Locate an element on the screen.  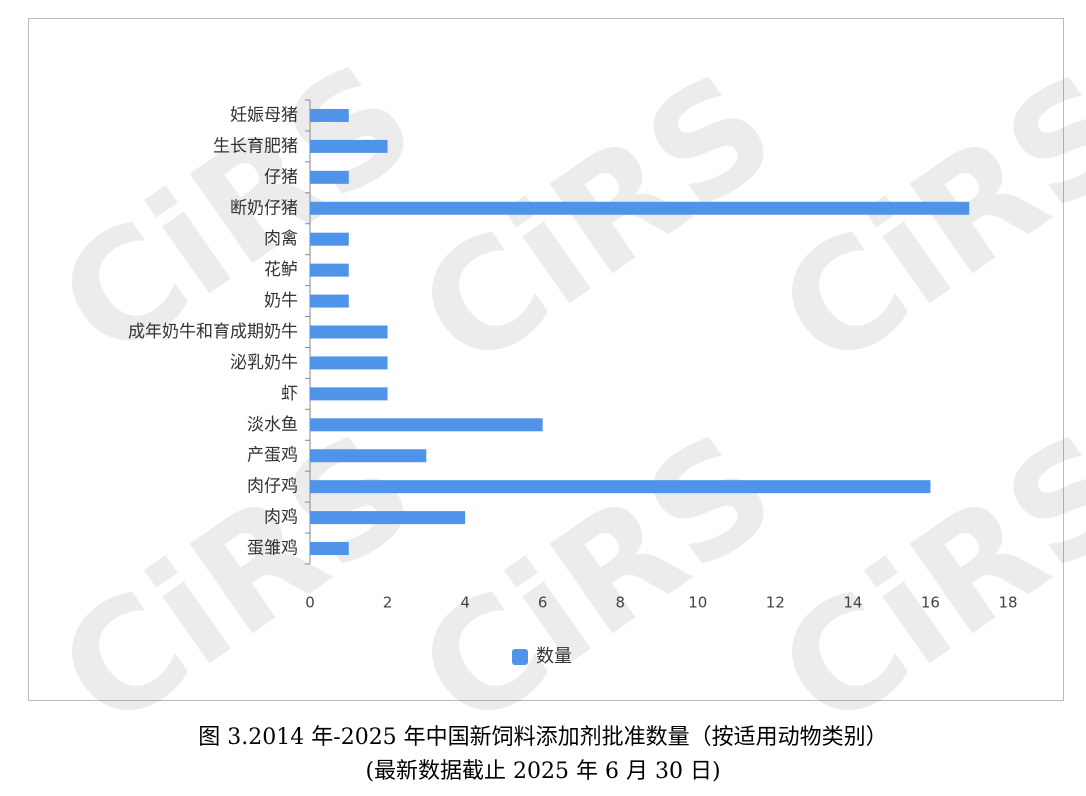
y-tick-label: 断奶仔猪 is located at coordinates (264, 208).